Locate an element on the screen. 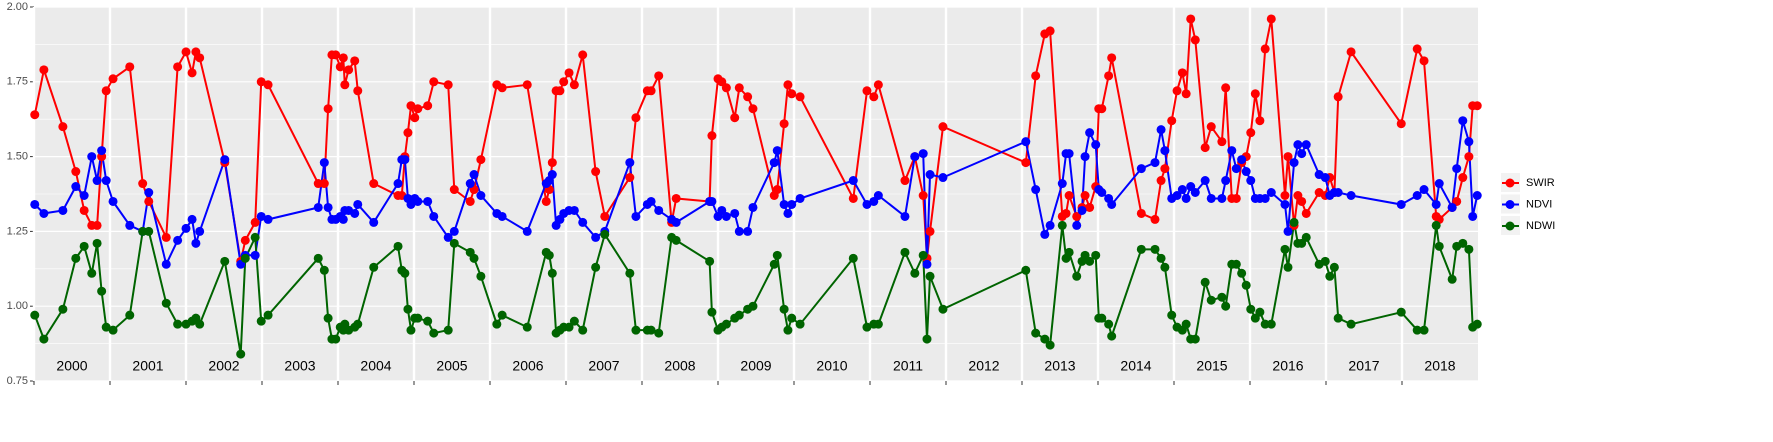 Image resolution: width=1773 pixels, height=442 pixels. x-tick-label: 2017 is located at coordinates (1363, 366).